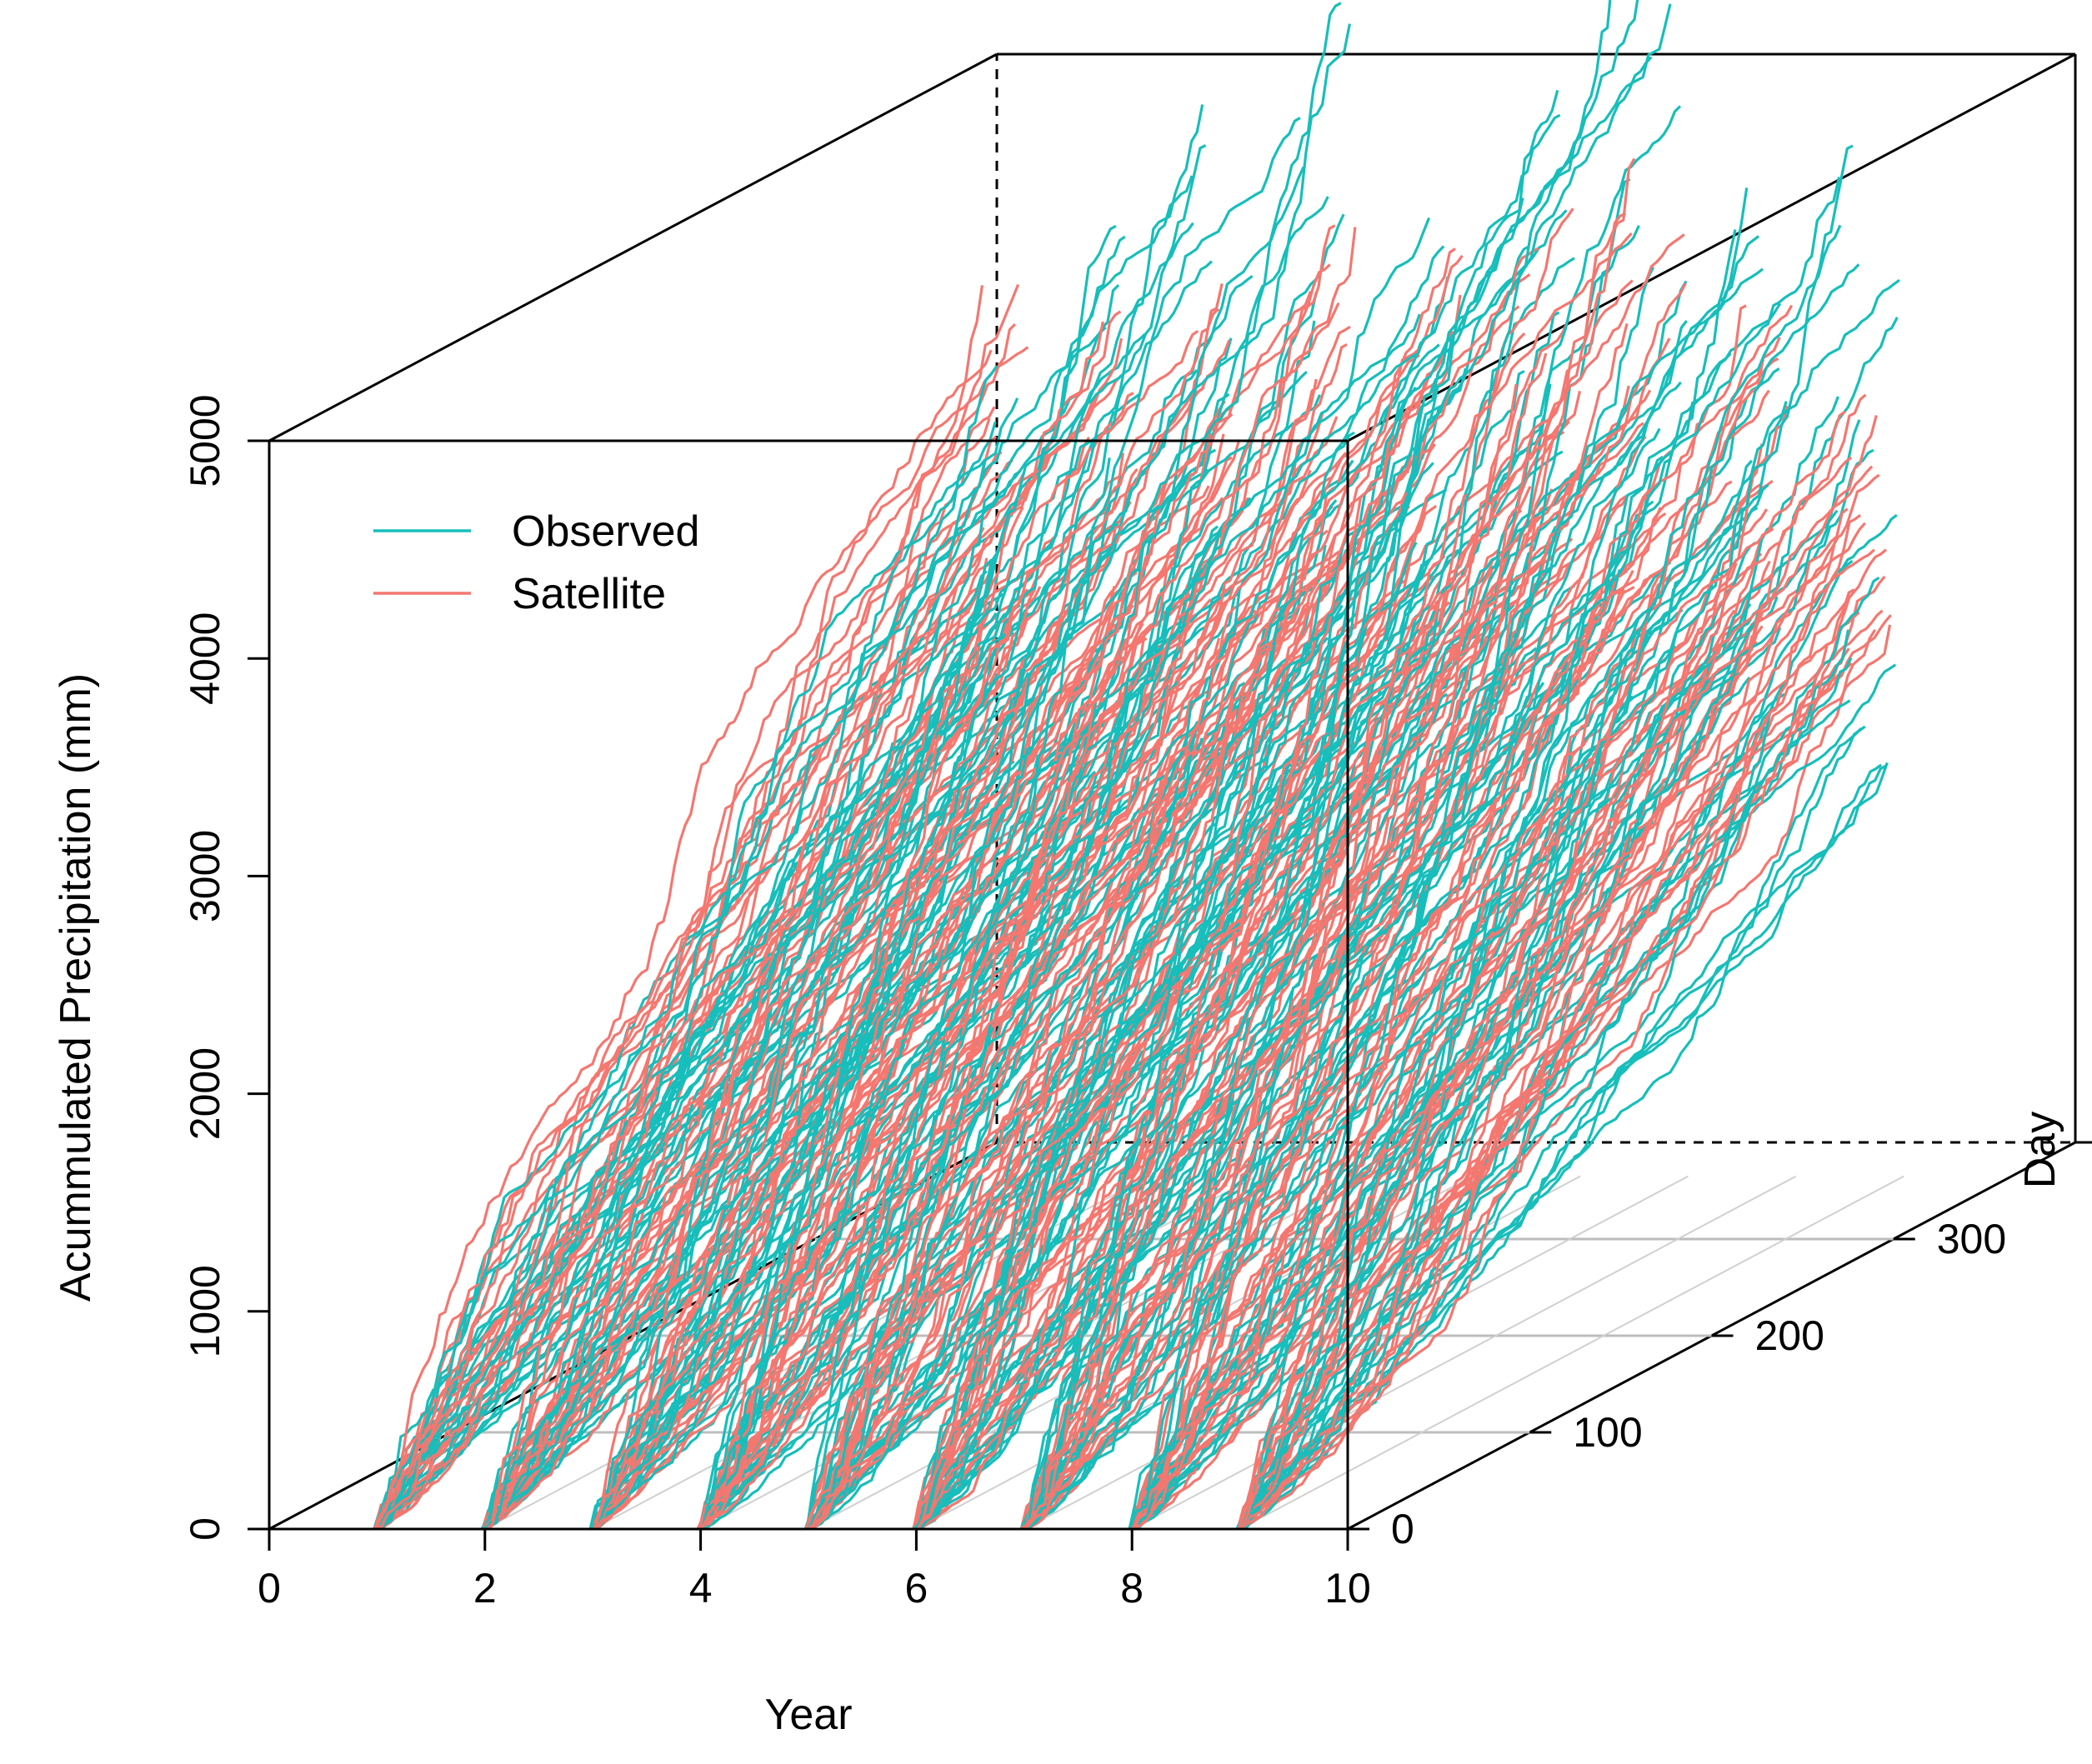 This screenshot has width=2092, height=1764. Describe the element at coordinates (205, 1529) in the screenshot. I see `z-tick-label-0: 0` at that location.